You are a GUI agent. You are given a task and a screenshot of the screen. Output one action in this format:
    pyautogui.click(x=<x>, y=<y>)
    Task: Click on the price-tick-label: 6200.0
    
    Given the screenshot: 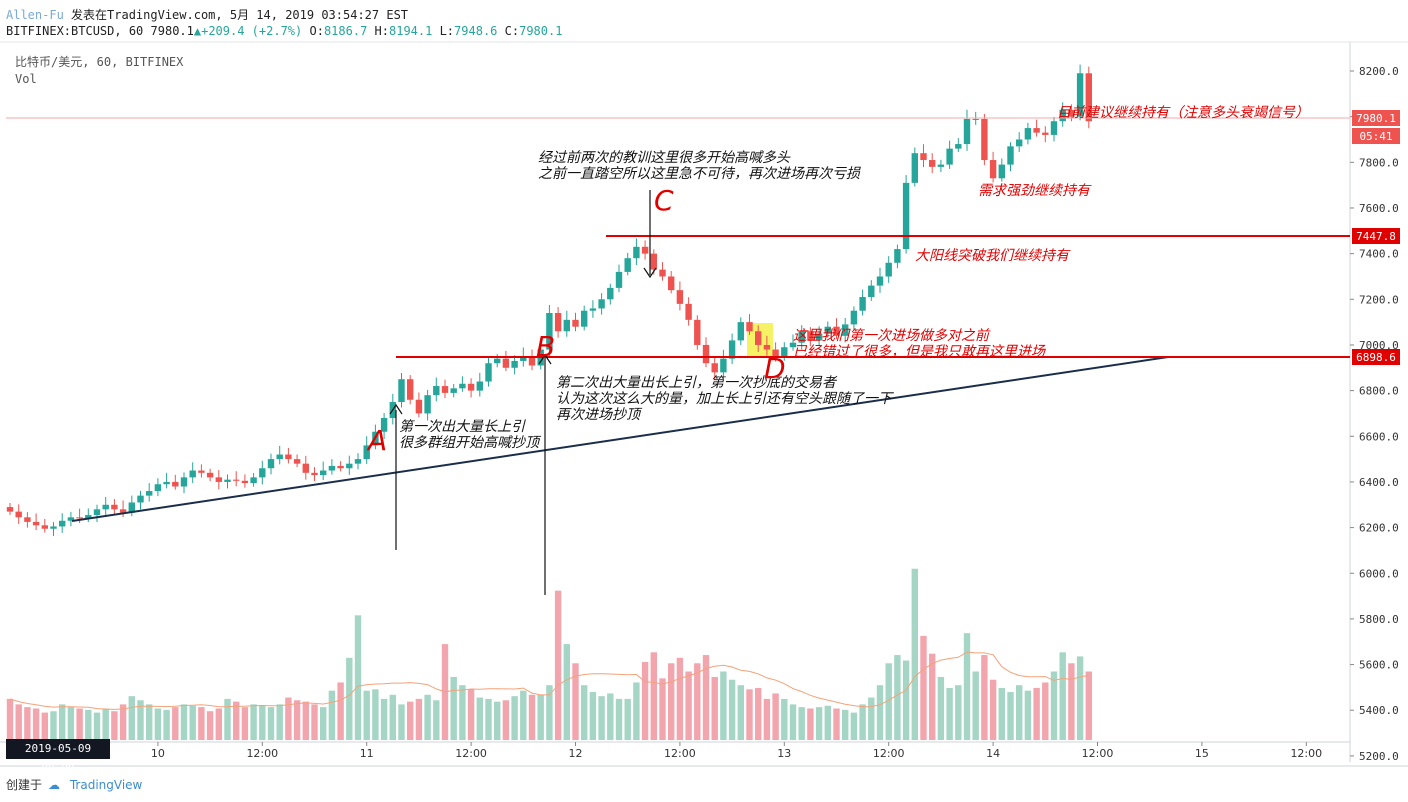 What is the action you would take?
    pyautogui.click(x=1379, y=528)
    